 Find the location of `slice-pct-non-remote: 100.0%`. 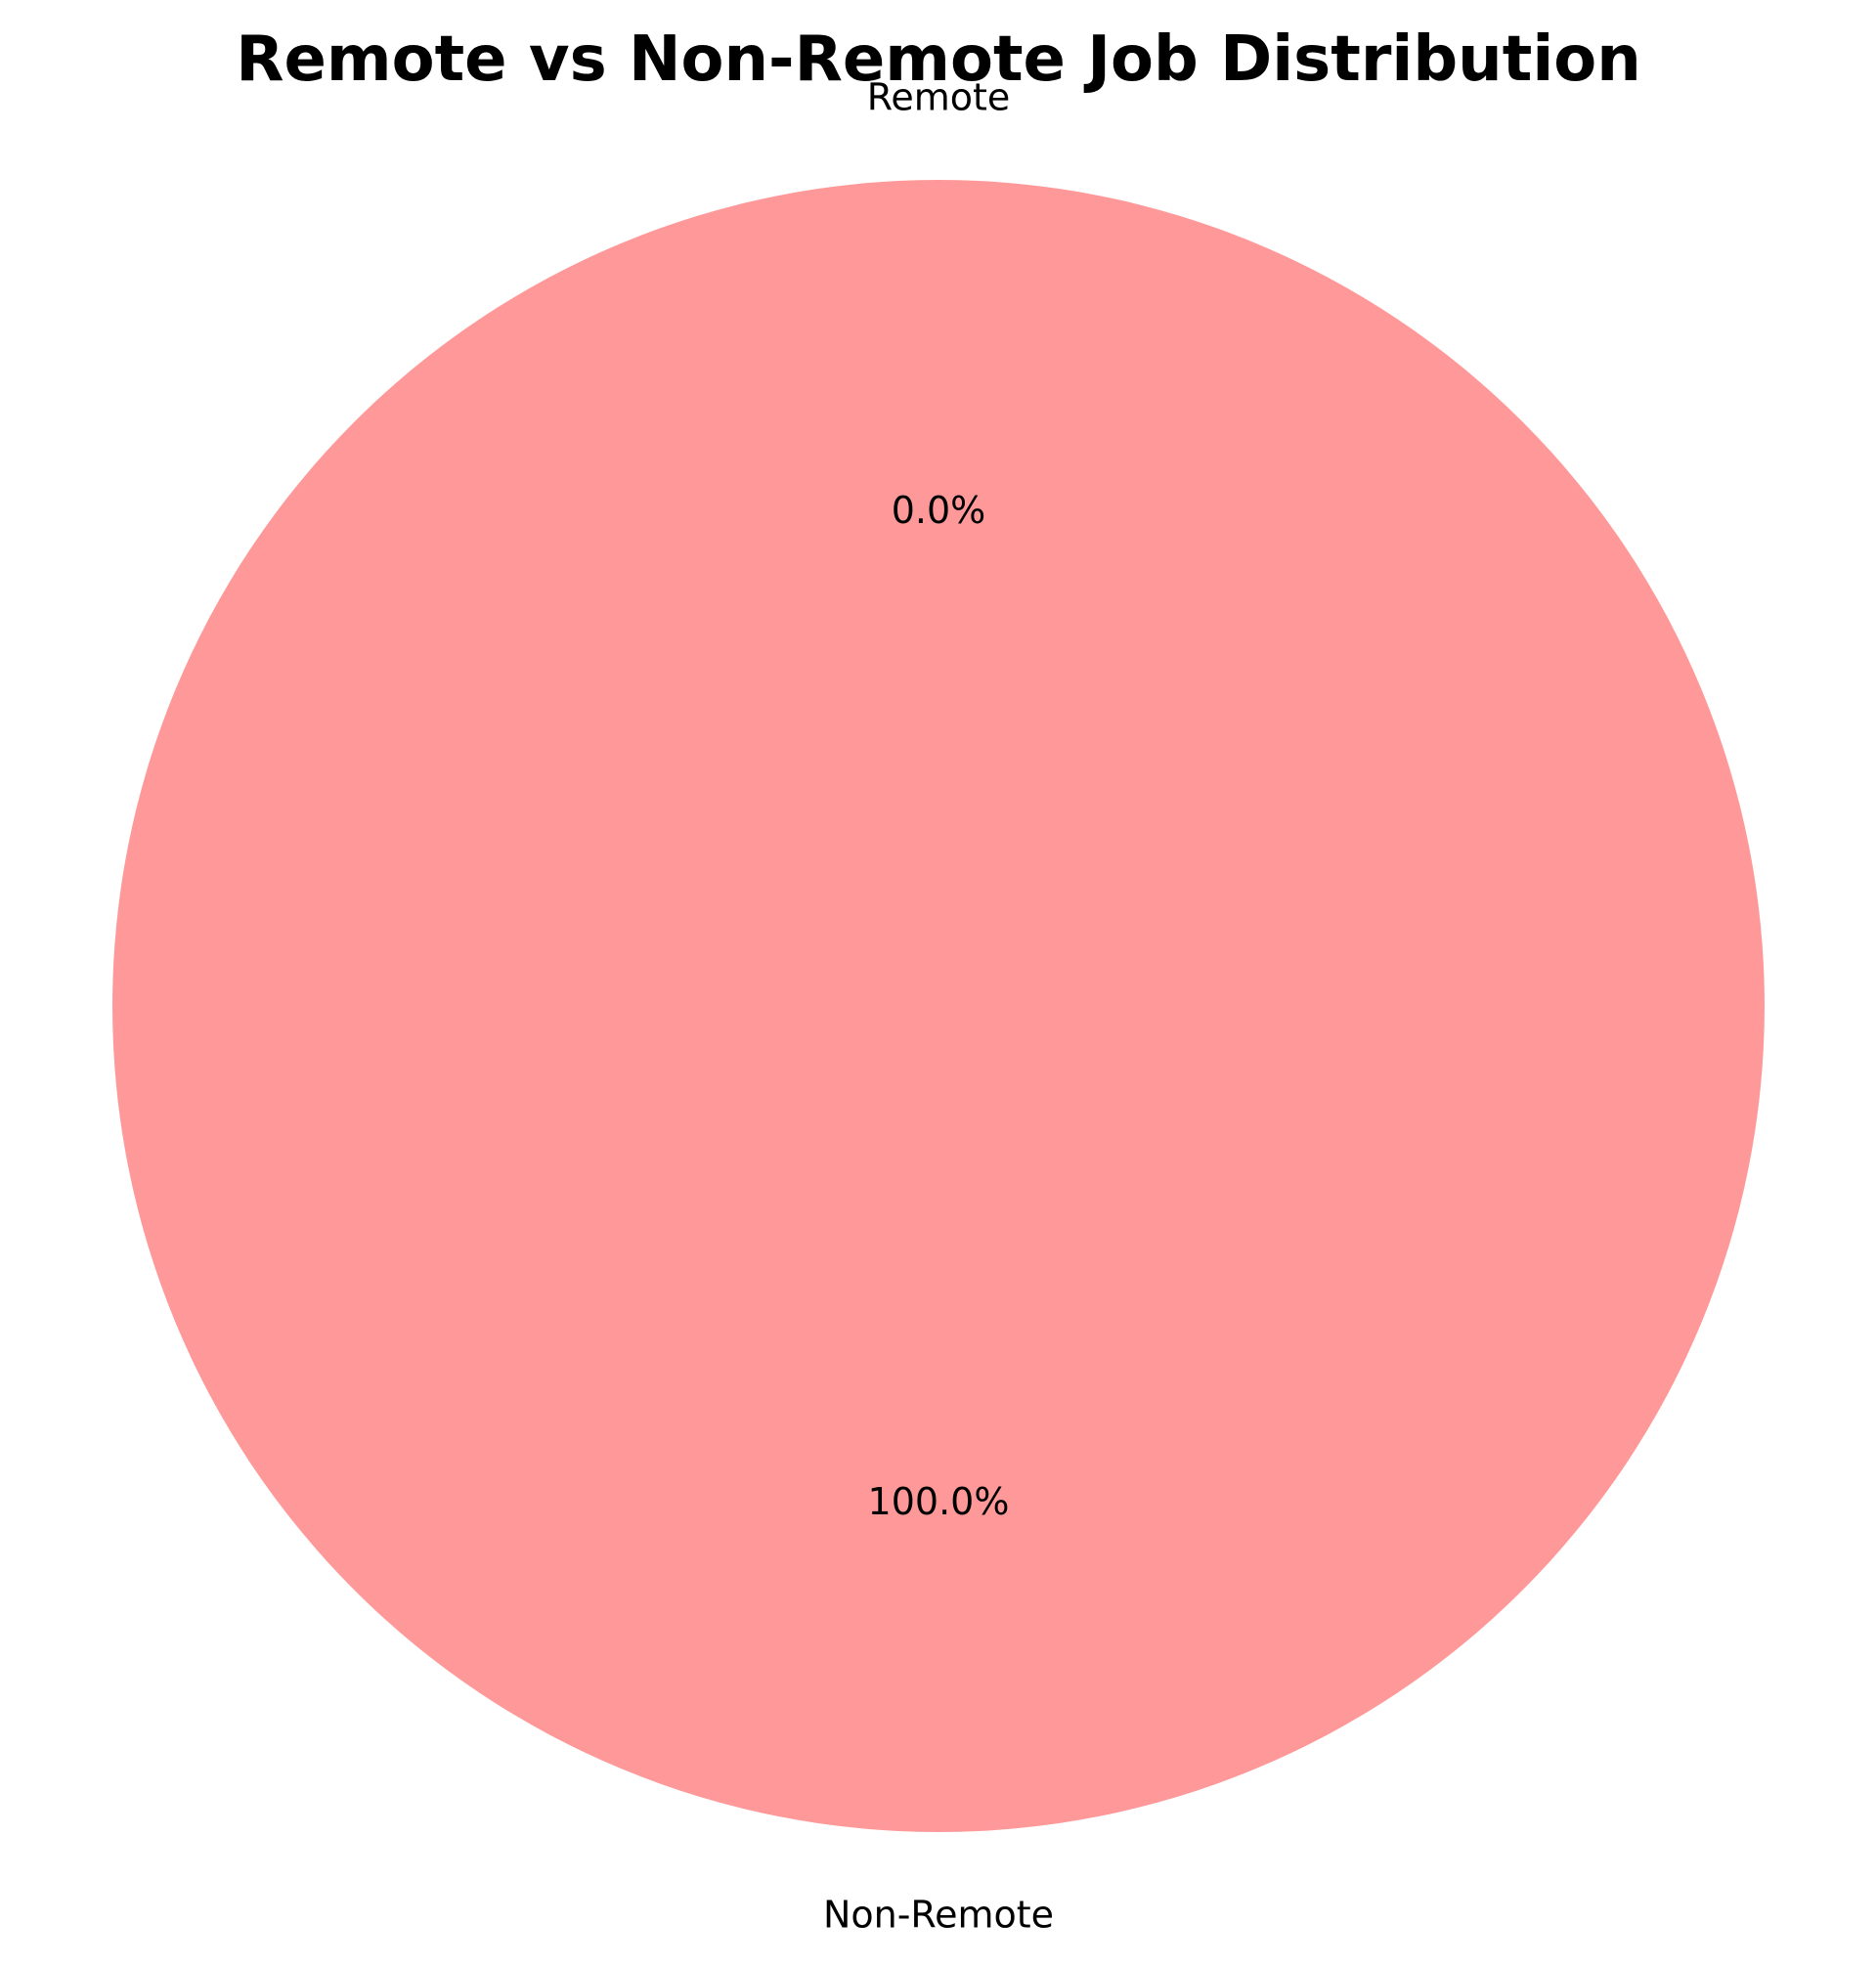

slice-pct-non-remote: 100.0% is located at coordinates (939, 1502).